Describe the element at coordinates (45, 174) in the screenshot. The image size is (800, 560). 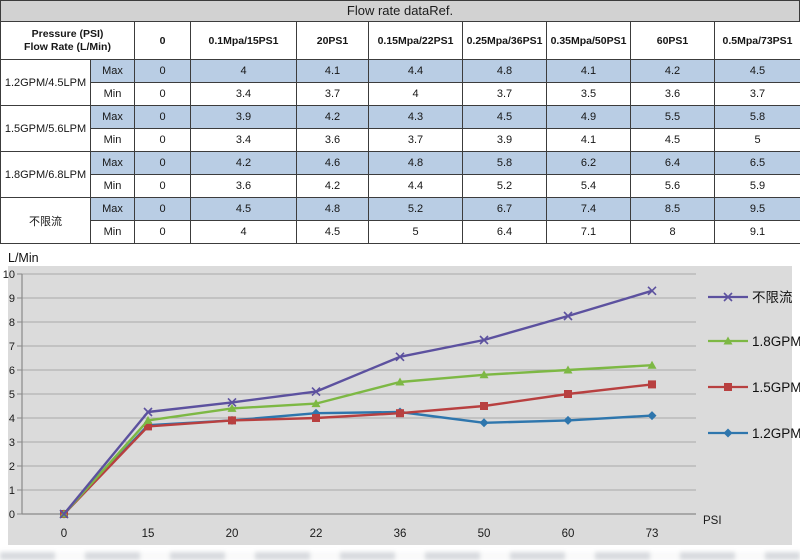
I see `group-label-2: 1.8GPM/6.8LPM` at that location.